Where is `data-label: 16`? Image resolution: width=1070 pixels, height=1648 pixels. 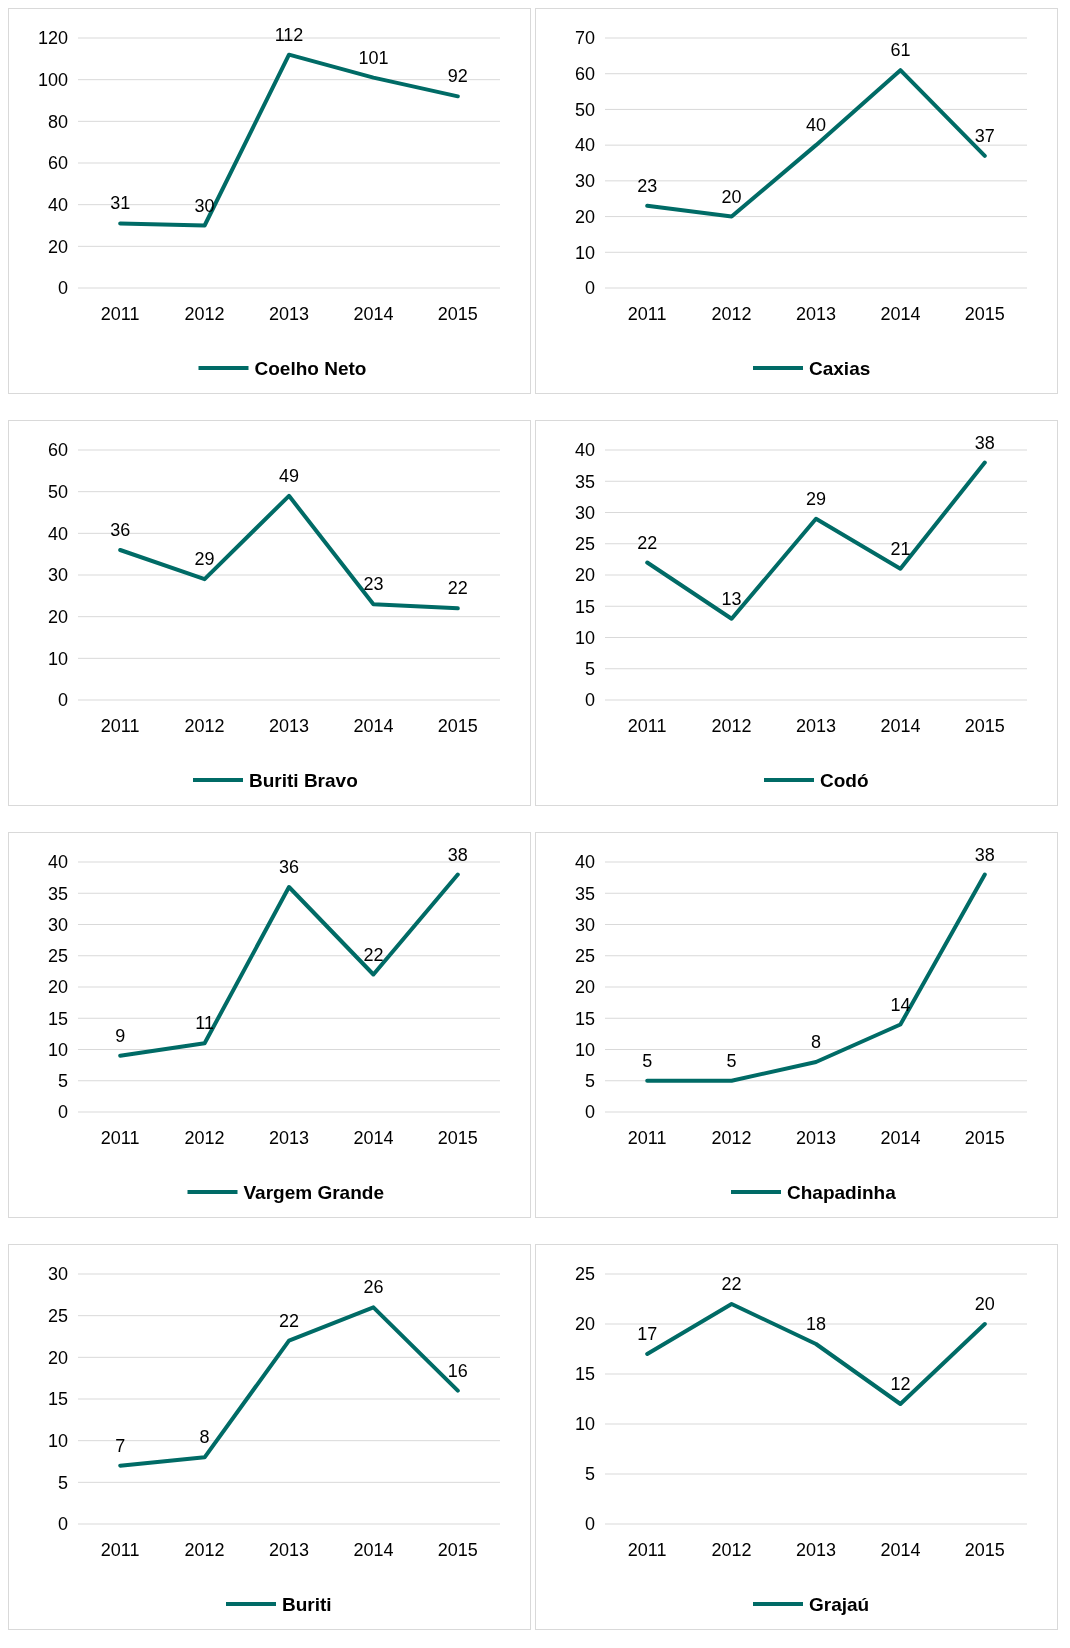 data-label: 16 is located at coordinates (457, 1370).